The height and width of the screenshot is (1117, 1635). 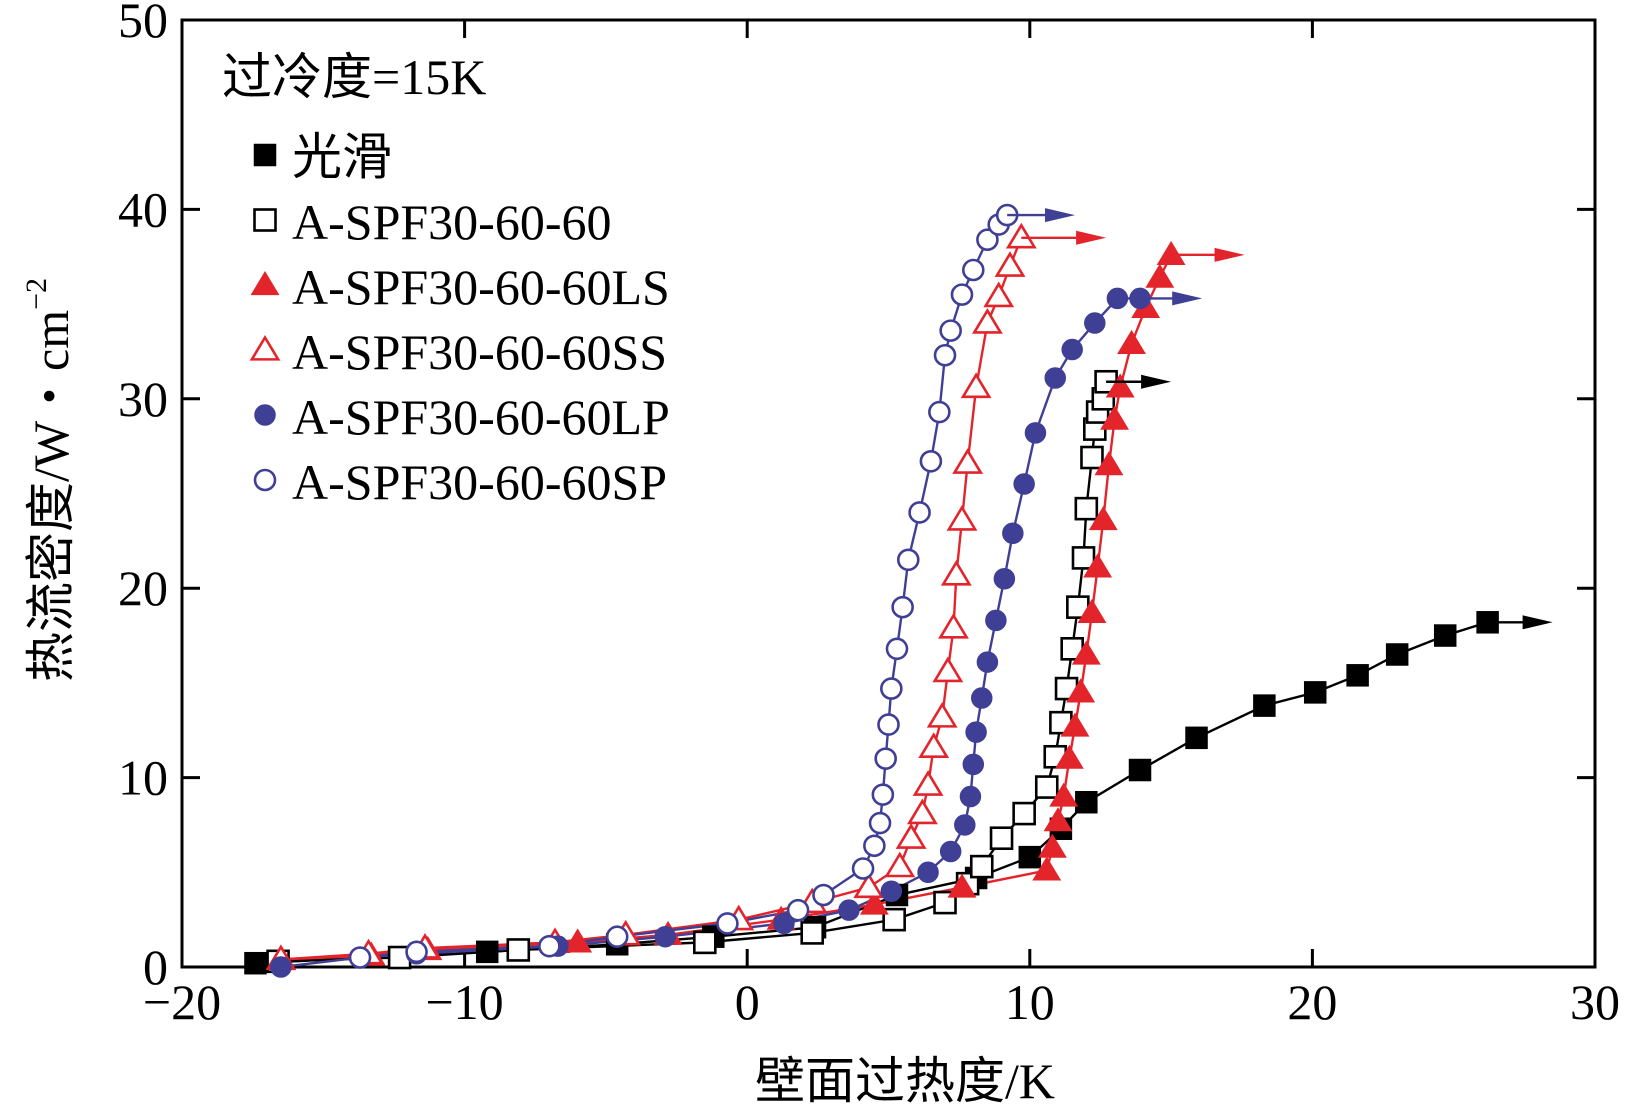 What do you see at coordinates (143, 399) in the screenshot?
I see `y-tick-label: 30` at bounding box center [143, 399].